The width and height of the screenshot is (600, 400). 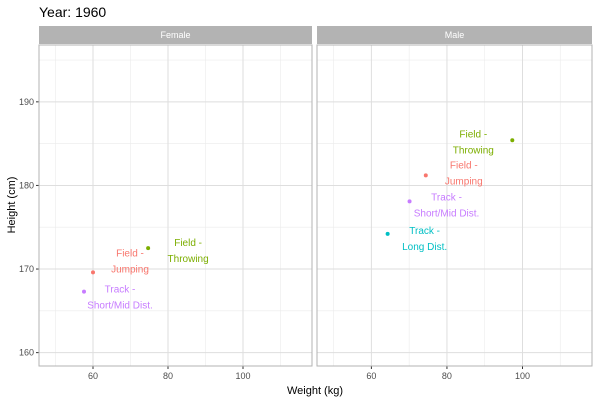 I want to click on y-tick-label: 180, so click(x=26, y=185).